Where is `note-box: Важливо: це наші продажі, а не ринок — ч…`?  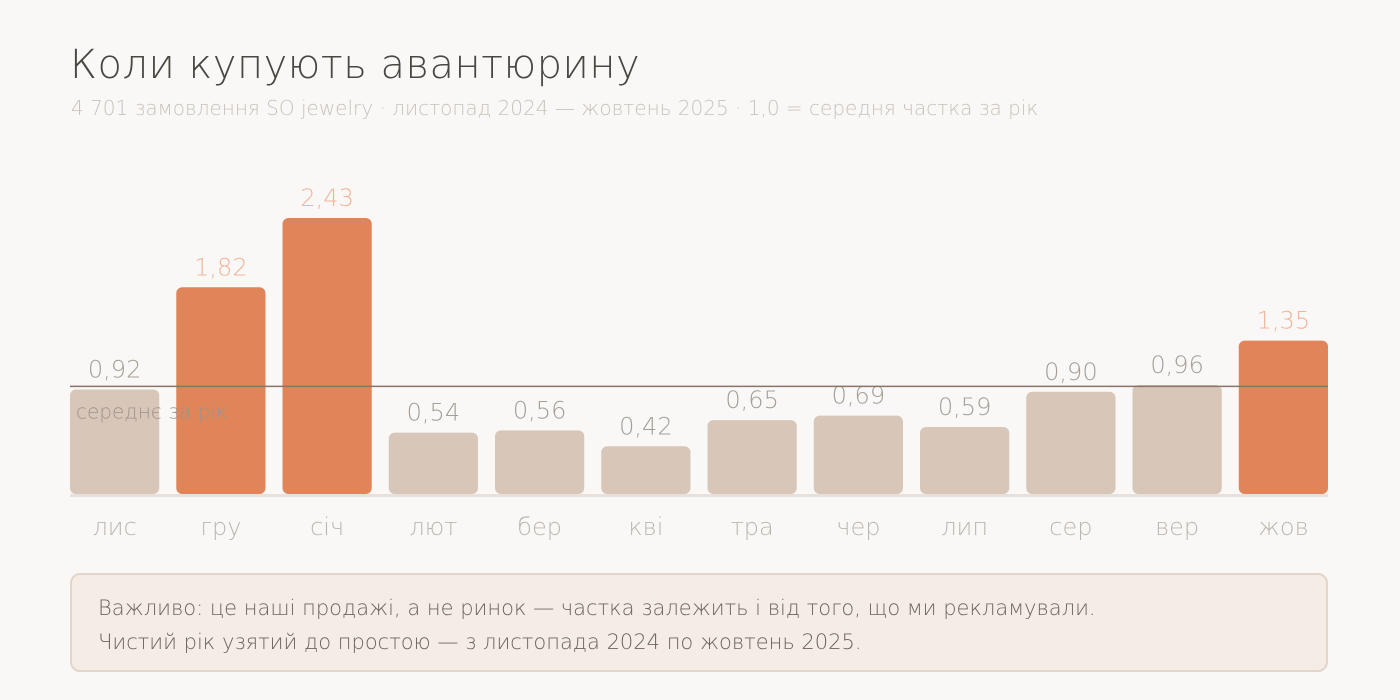
note-box: Важливо: це наші продажі, а не ринок — ч… is located at coordinates (699, 622).